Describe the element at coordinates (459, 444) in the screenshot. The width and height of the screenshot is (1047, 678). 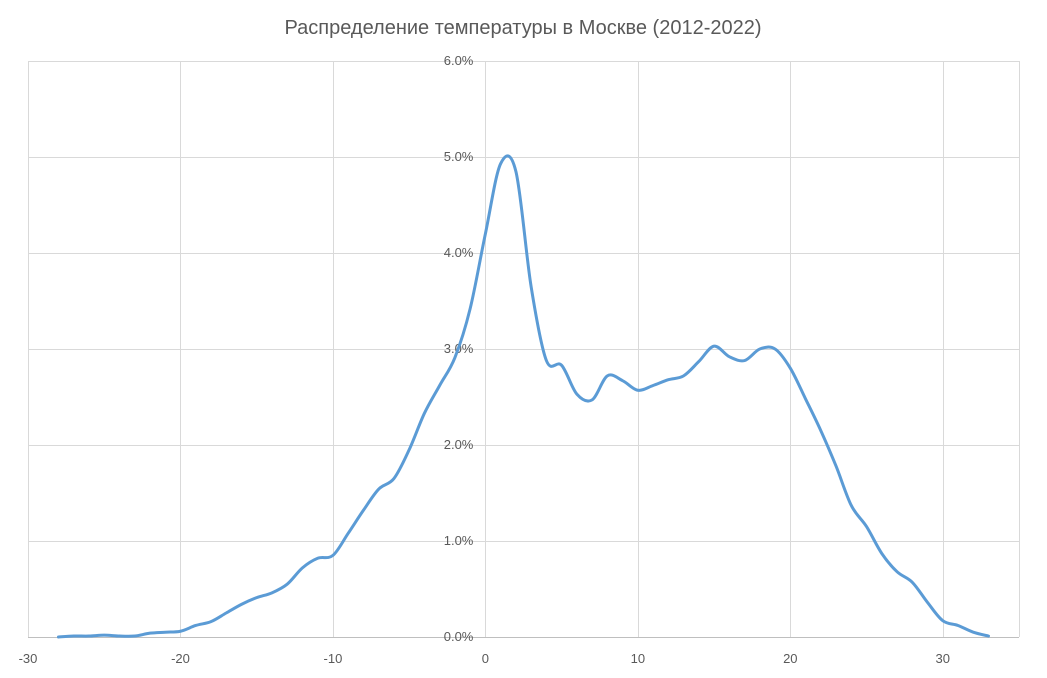
I see `y-tick-label: 2.0%` at that location.